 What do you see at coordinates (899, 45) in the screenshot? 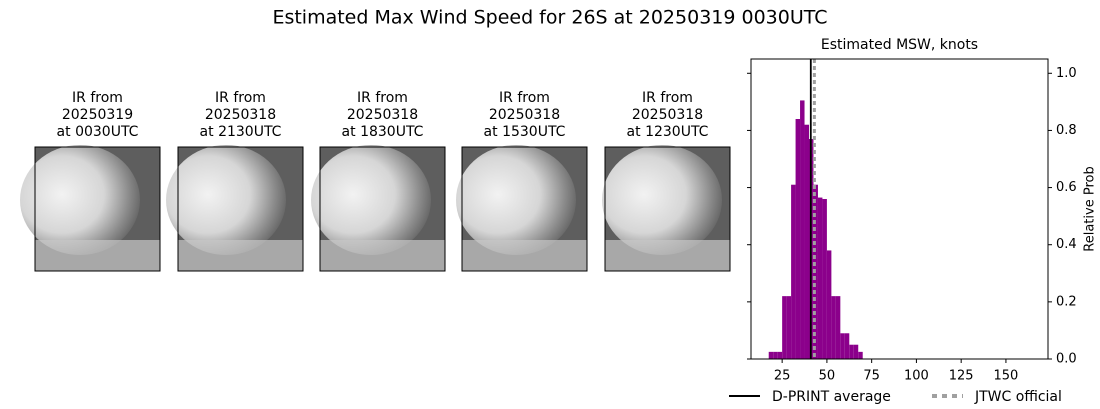
I see `axes-title: Estimated MSW, knots` at bounding box center [899, 45].